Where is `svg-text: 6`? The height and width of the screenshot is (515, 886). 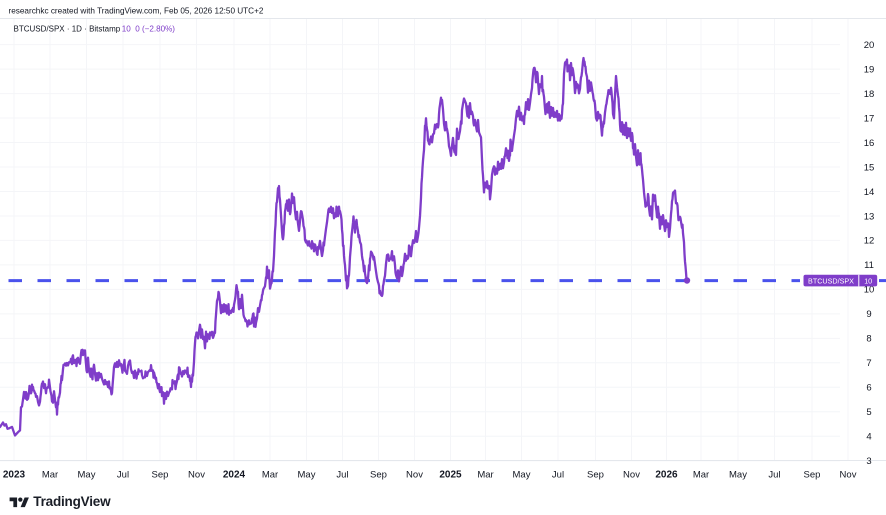 svg-text: 6 is located at coordinates (868, 388).